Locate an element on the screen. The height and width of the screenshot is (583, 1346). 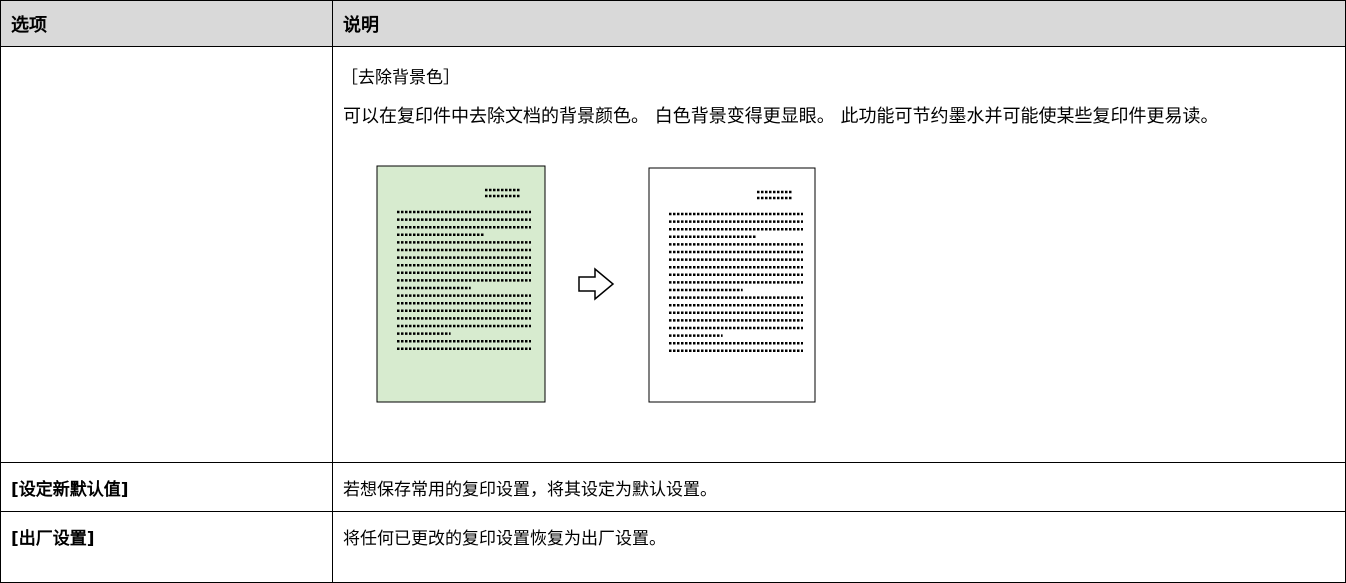
header-cell: 选项 is located at coordinates (166, 23).